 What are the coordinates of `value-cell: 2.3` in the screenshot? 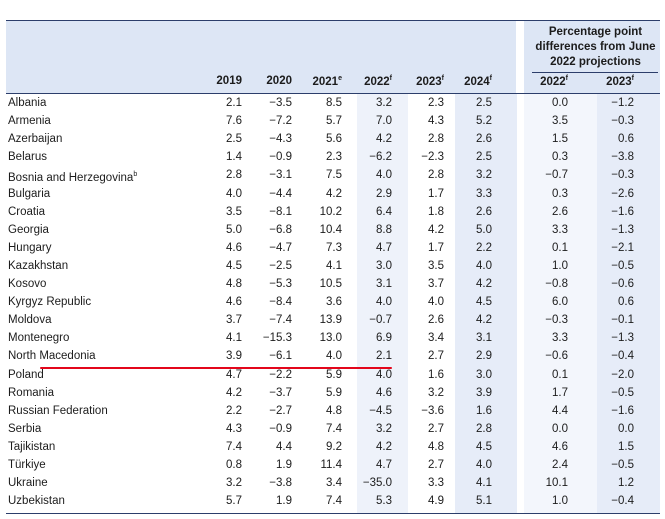 It's located at (334, 157).